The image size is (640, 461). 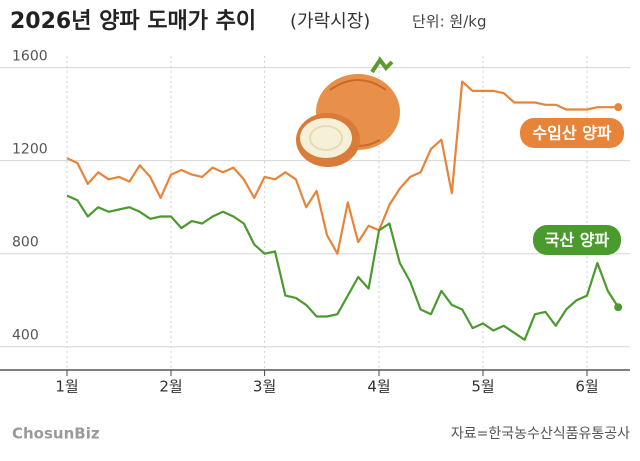 What do you see at coordinates (30, 57) in the screenshot?
I see `y-tick-label: 1600` at bounding box center [30, 57].